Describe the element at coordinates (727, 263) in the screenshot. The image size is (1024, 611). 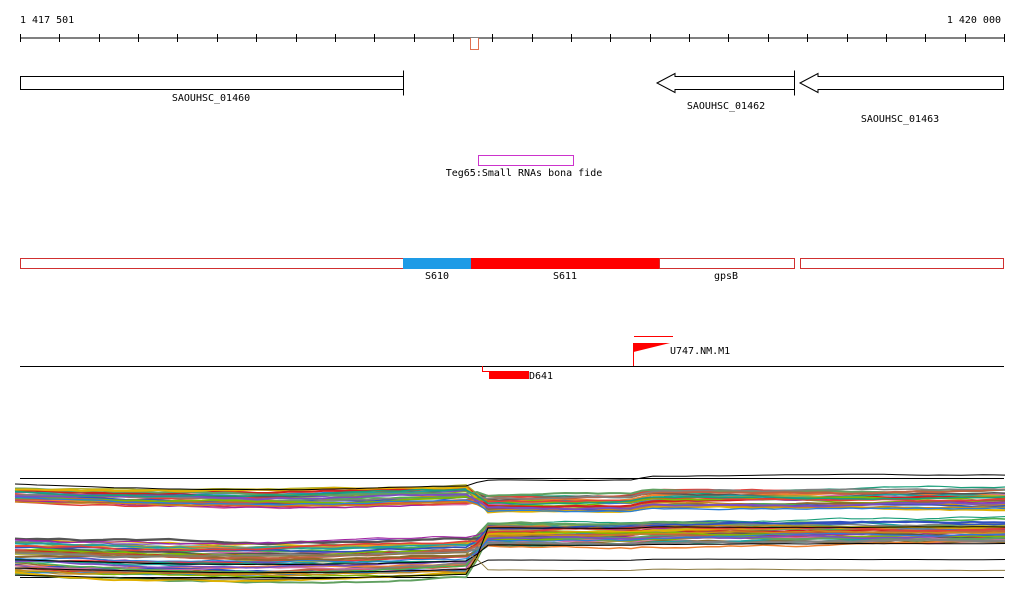
I see `segment-gpsb` at that location.